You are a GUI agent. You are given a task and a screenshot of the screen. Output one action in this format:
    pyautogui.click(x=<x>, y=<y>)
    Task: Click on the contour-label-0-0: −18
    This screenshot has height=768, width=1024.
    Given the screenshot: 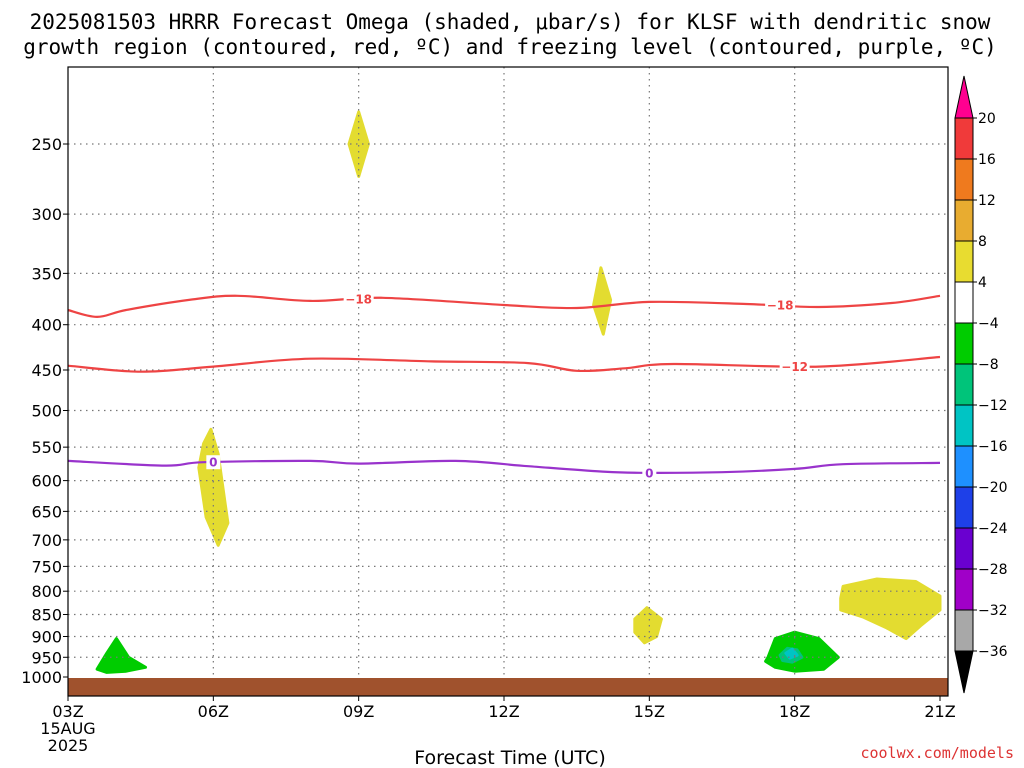 What is the action you would take?
    pyautogui.click(x=358, y=299)
    